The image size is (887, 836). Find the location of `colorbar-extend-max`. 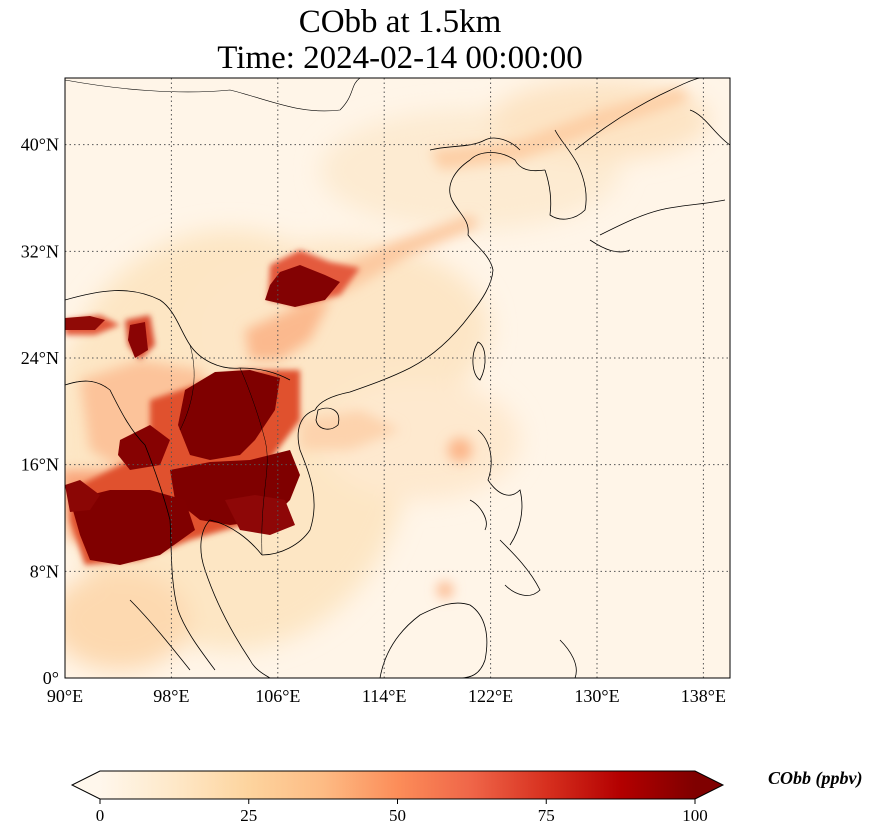

colorbar-extend-max is located at coordinates (709, 785).